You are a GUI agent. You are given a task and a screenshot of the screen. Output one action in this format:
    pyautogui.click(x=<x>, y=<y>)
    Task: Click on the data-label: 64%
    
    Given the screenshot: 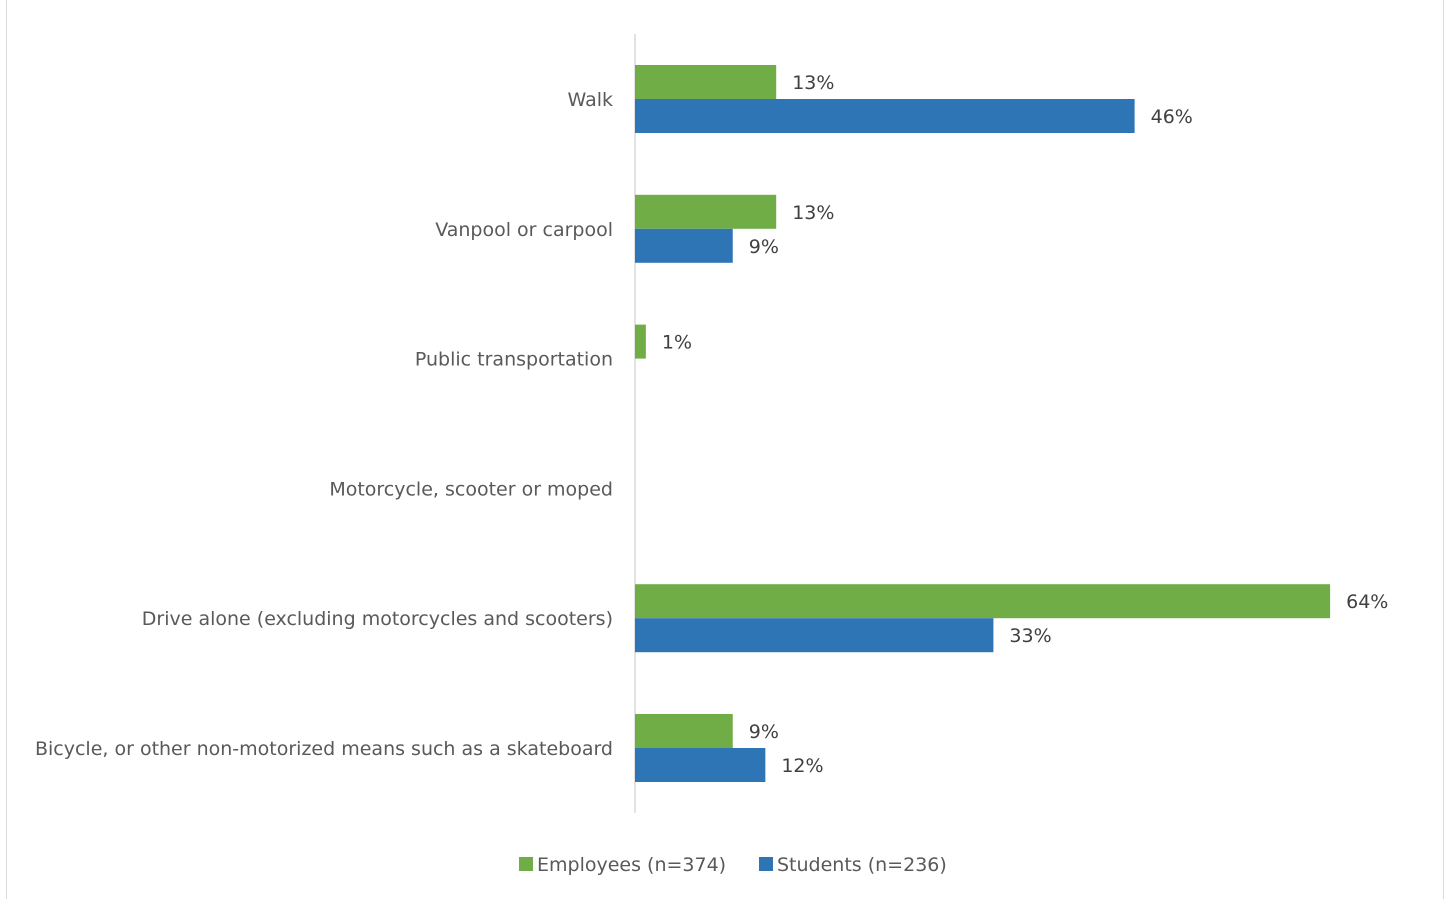 What is the action you would take?
    pyautogui.click(x=1367, y=602)
    